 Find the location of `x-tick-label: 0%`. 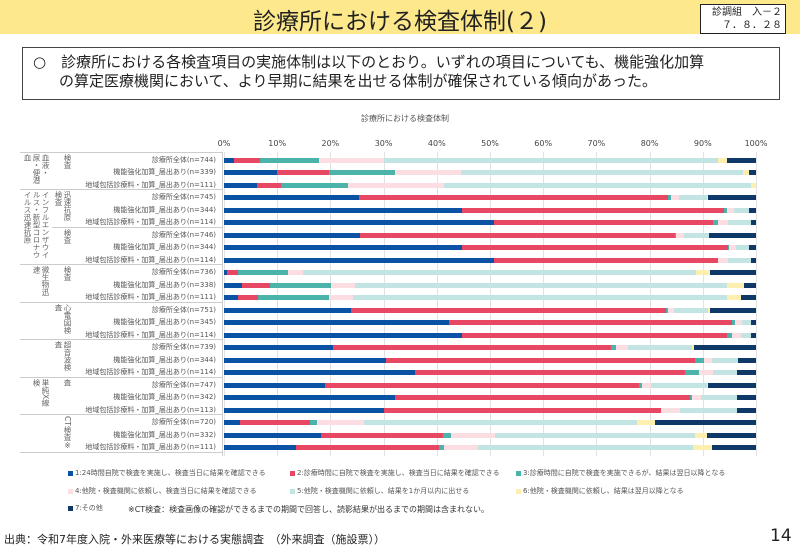

x-tick-label: 0% is located at coordinates (224, 143).